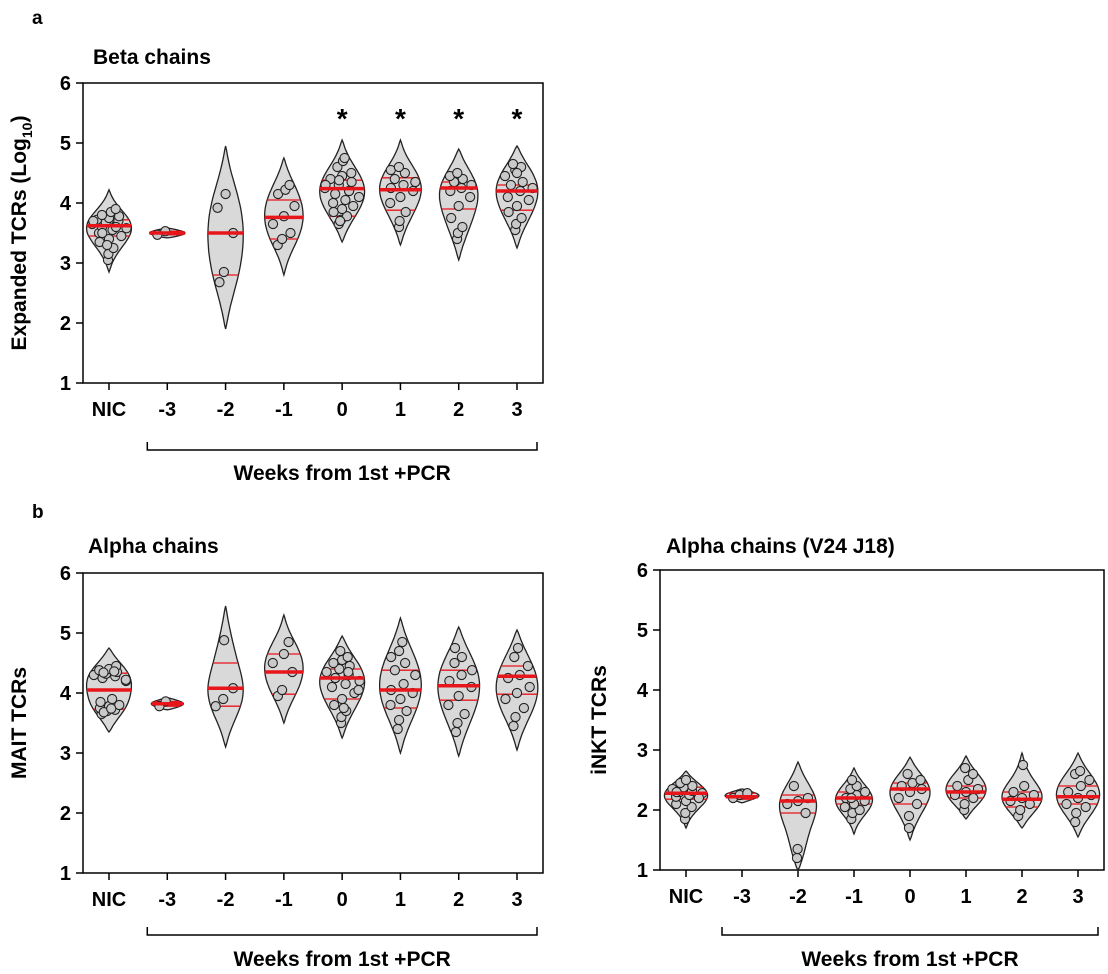  What do you see at coordinates (19, 244) in the screenshot?
I see `y-axis-label-main: Expanded TCRs (Log` at bounding box center [19, 244].